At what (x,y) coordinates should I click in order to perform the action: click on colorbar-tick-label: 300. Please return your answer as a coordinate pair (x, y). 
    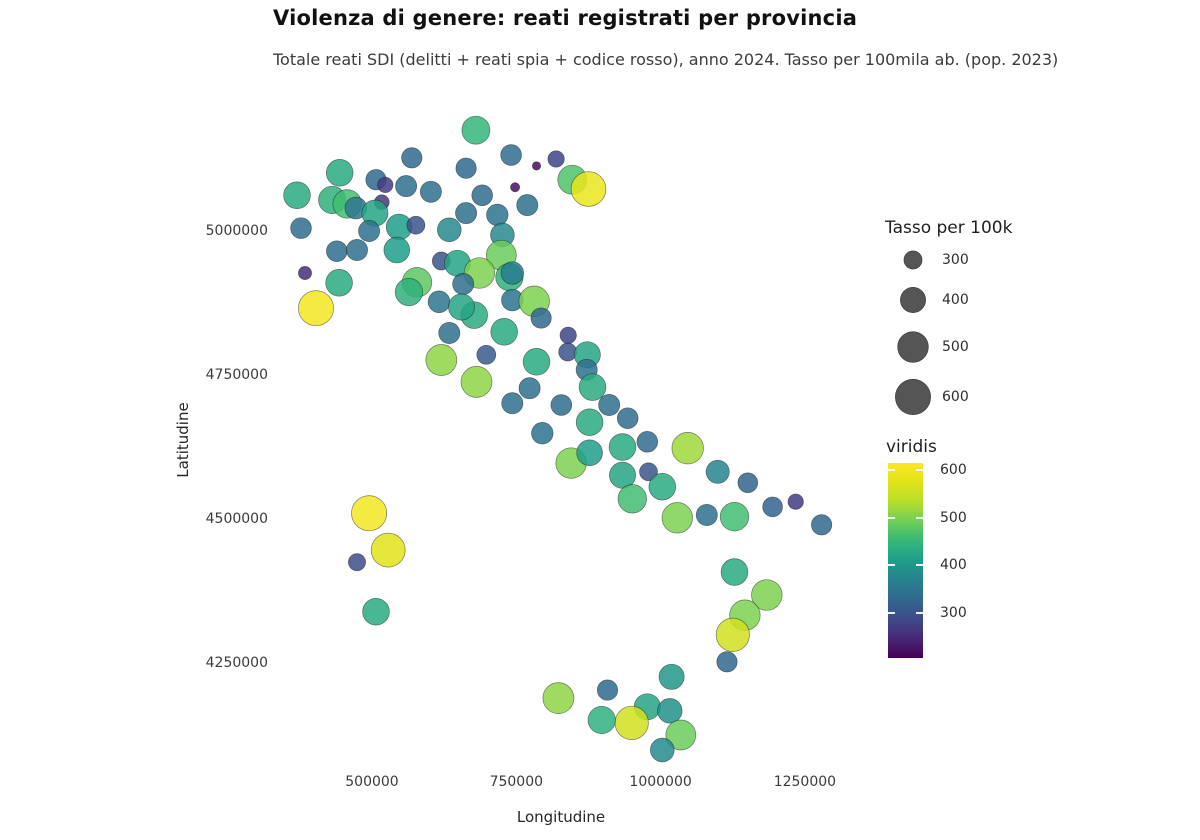
    Looking at the image, I should click on (953, 612).